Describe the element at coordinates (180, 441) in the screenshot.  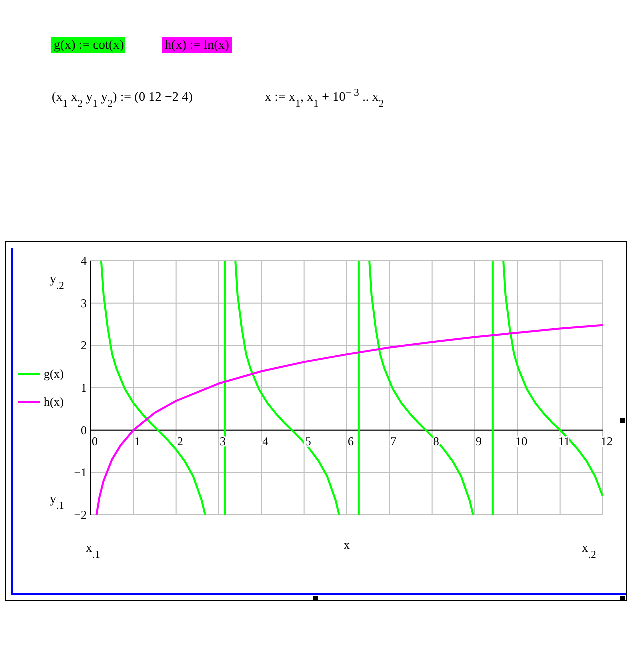
I see `x-tick-label: 2` at that location.